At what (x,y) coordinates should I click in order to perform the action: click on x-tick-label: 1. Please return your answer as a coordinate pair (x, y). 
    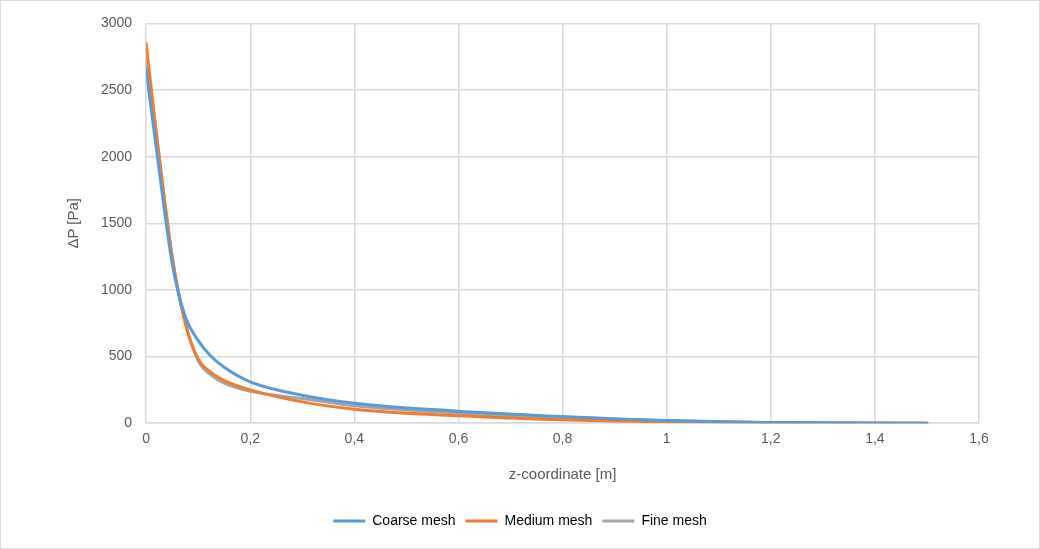
    Looking at the image, I should click on (666, 438).